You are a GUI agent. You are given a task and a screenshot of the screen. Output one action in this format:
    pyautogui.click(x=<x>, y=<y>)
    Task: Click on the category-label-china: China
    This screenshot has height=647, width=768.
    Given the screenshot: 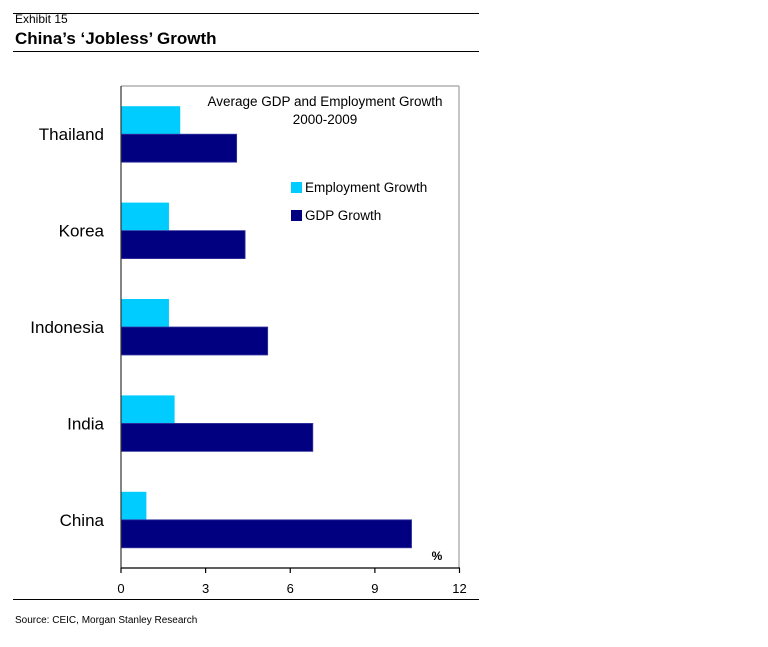 What is the action you would take?
    pyautogui.click(x=82, y=520)
    